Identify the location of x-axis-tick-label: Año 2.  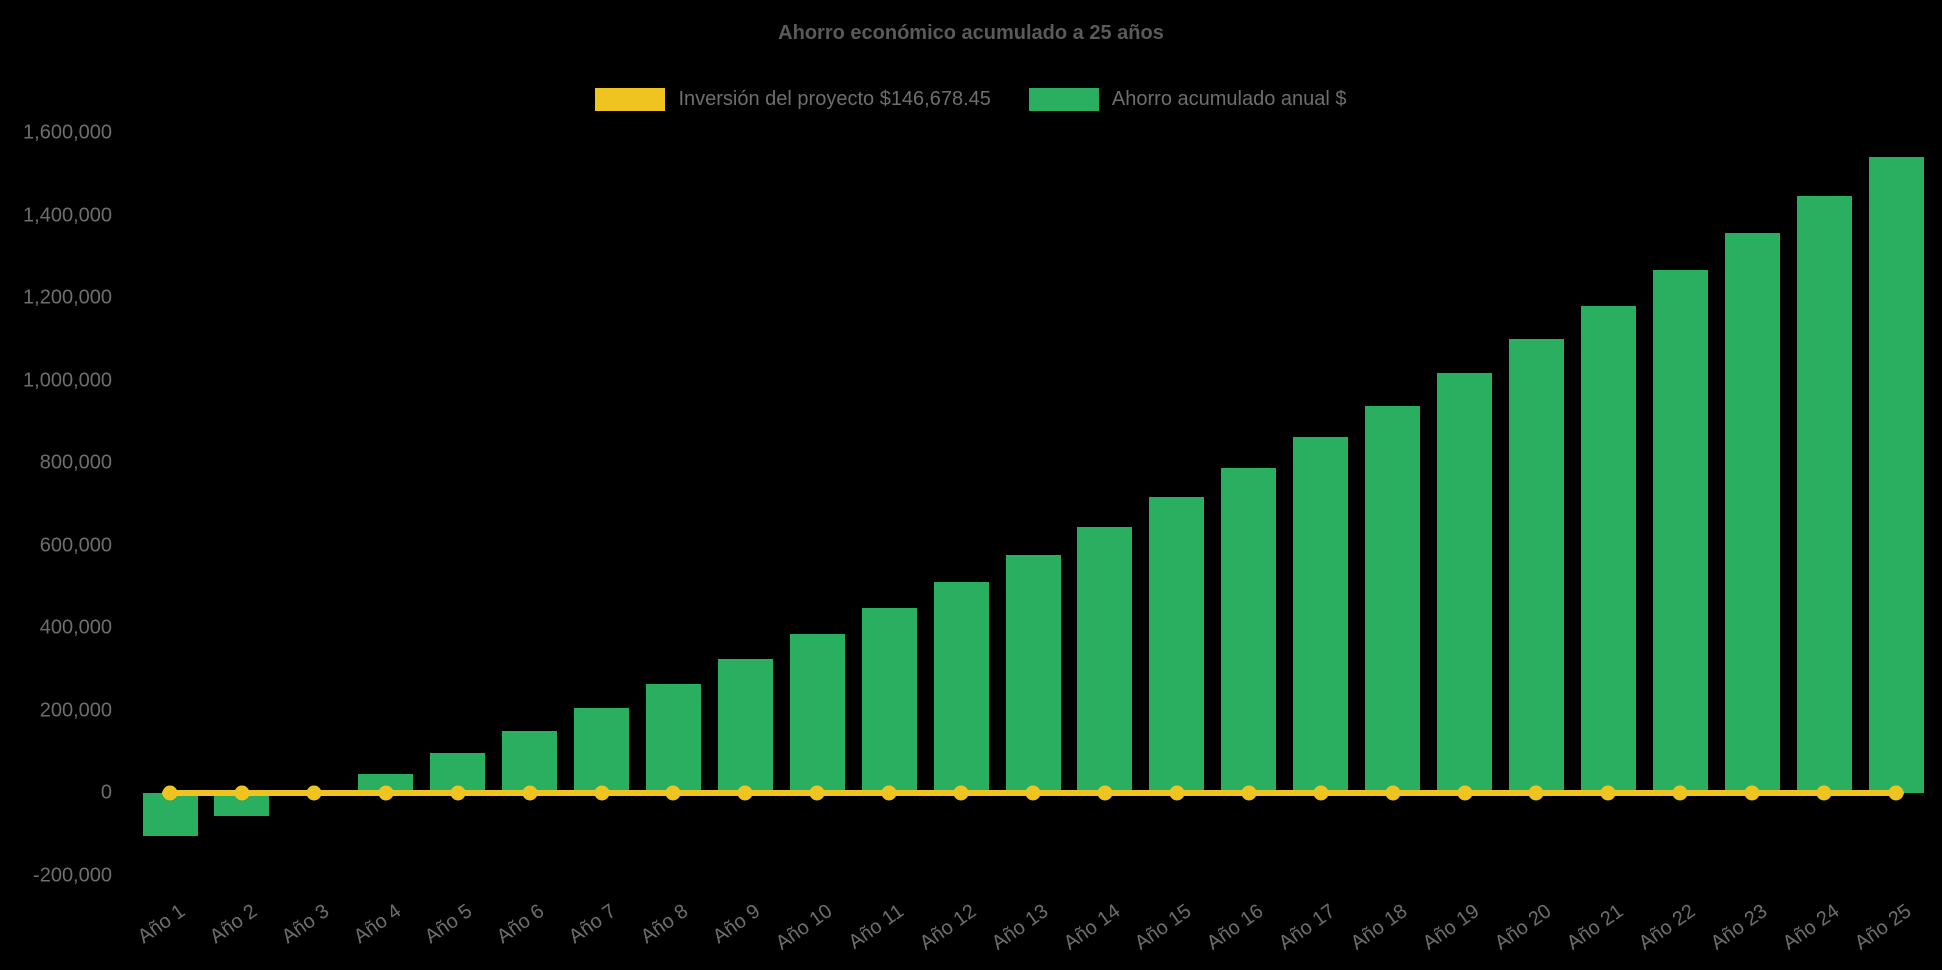
(233, 924).